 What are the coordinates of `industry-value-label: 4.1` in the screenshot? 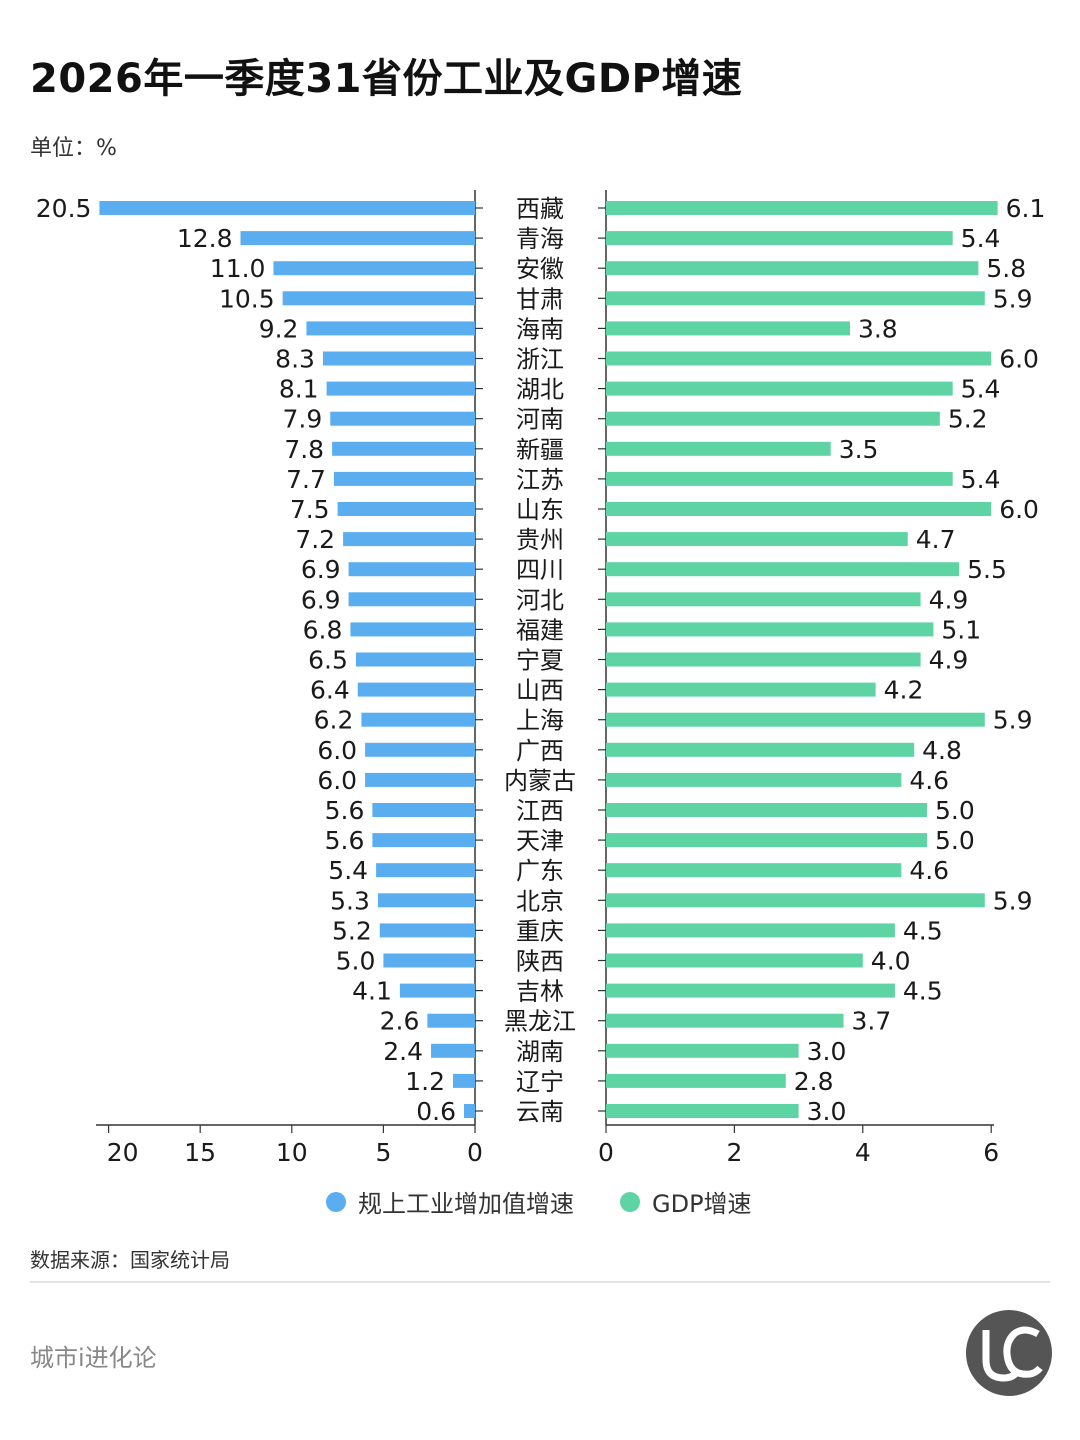 It's located at (372, 991).